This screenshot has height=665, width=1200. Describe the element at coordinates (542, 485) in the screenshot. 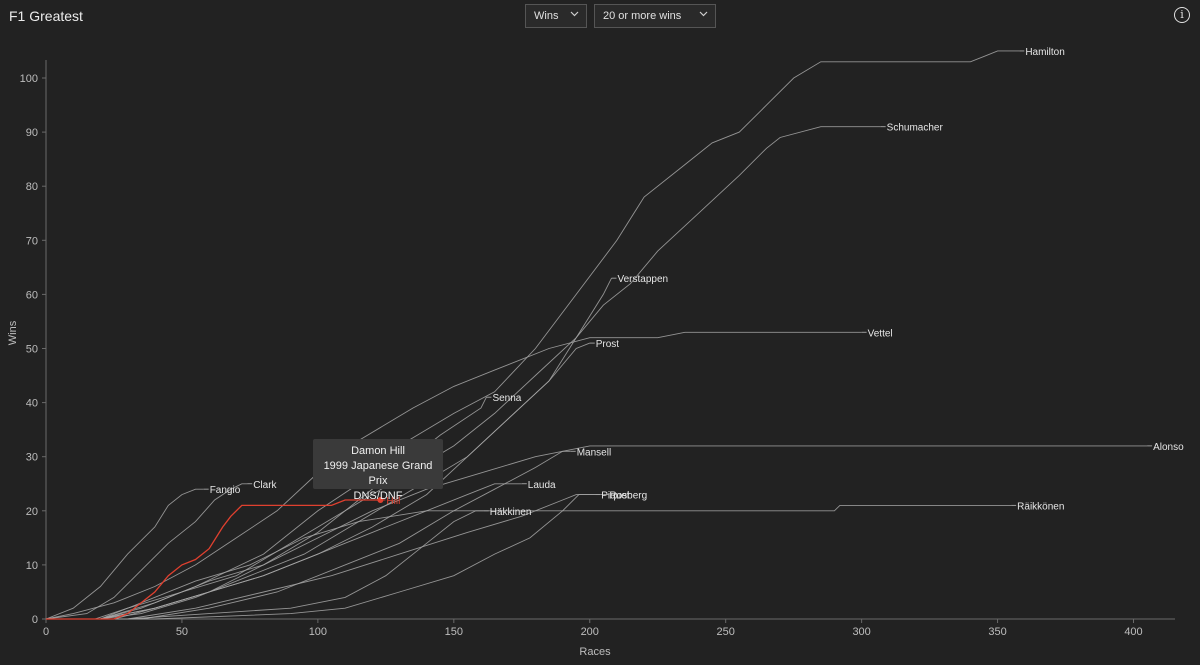

I see `series-label-lauda: Lauda` at that location.